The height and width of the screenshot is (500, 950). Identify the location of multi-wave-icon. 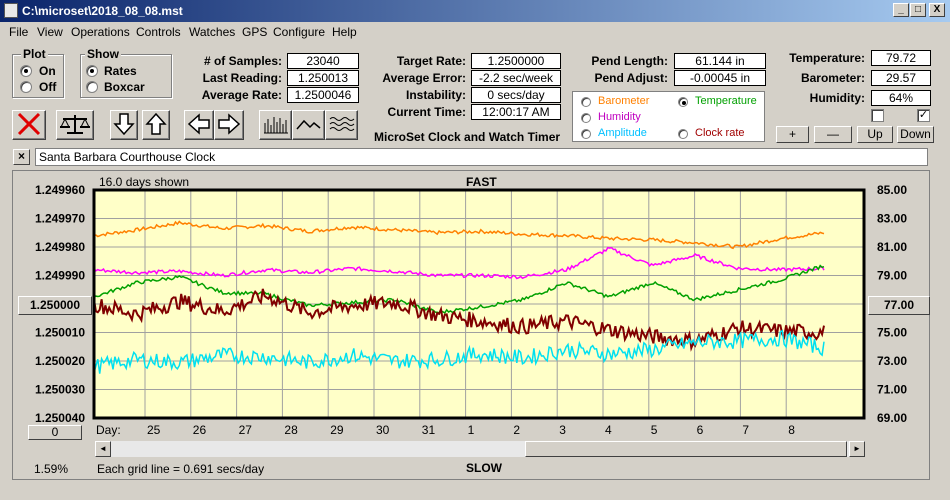
(342, 124).